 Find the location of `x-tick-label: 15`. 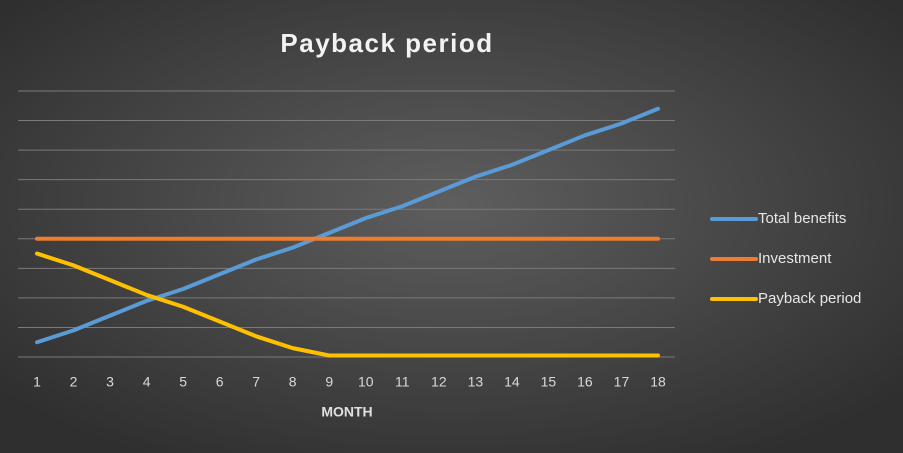

x-tick-label: 15 is located at coordinates (549, 382).